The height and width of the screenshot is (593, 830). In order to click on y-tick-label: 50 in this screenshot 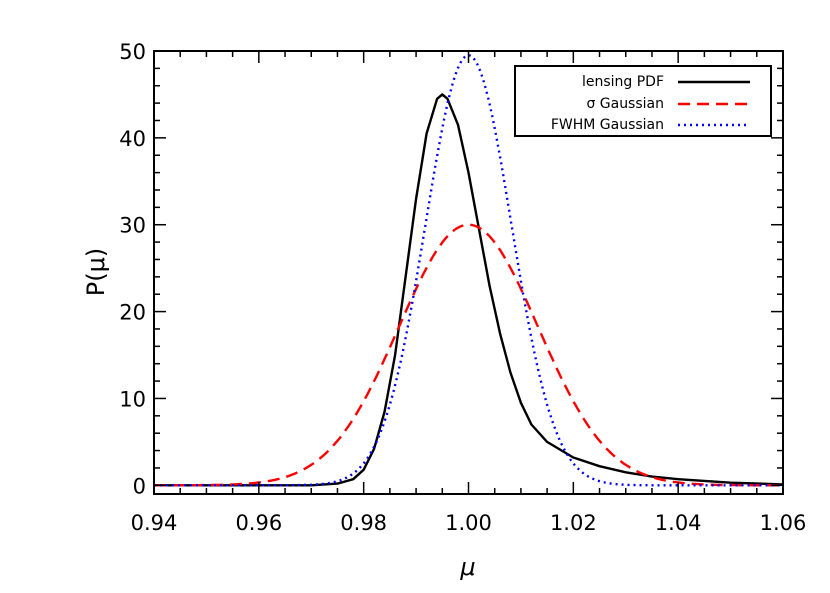, I will do `click(132, 52)`.